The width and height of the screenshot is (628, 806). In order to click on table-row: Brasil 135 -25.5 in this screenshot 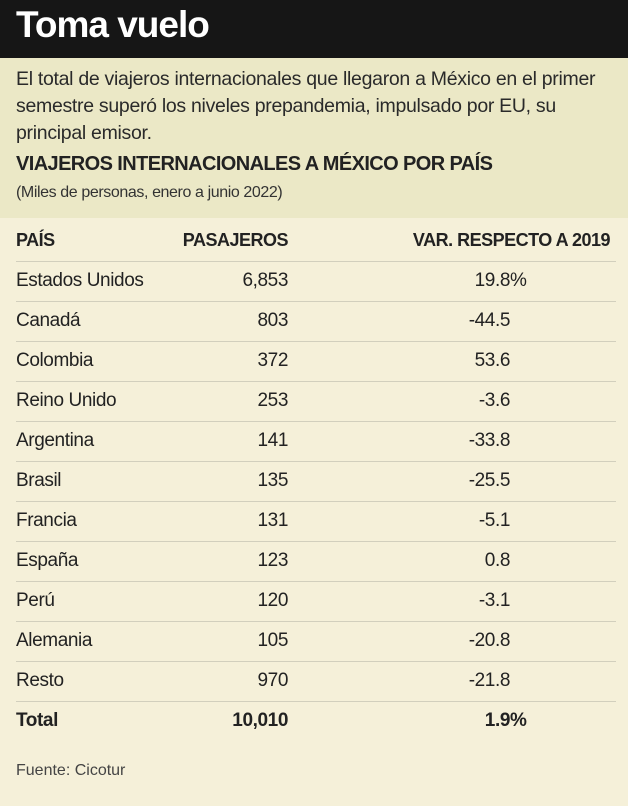, I will do `click(316, 481)`.